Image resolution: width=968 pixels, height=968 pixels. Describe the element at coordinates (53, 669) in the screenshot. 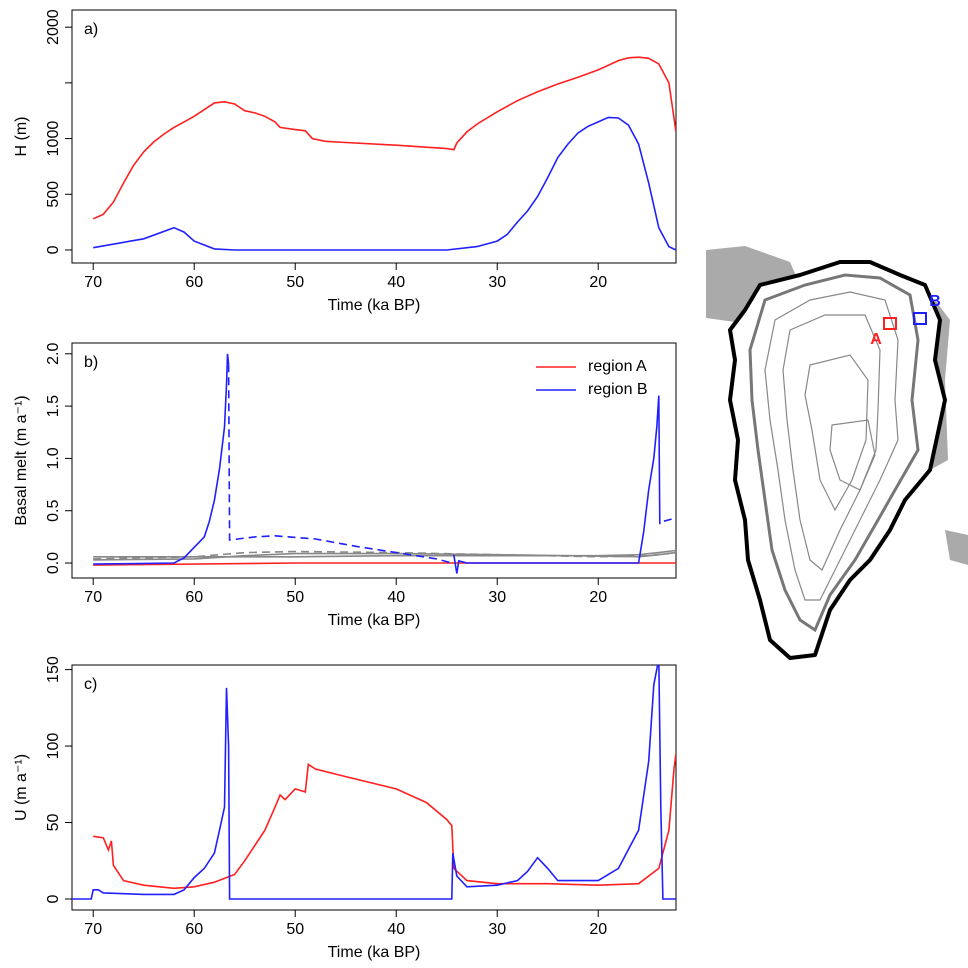

I see `y-tick-label: 150` at that location.